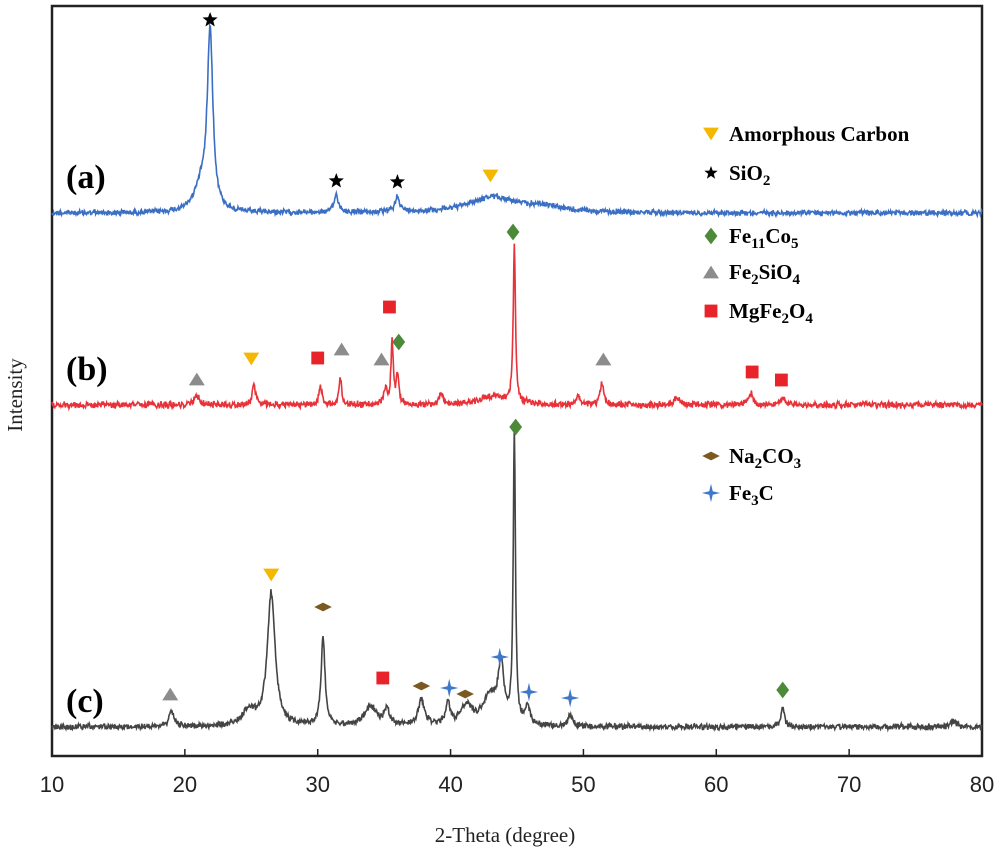 Image resolution: width=1001 pixels, height=852 pixels. I want to click on x-tick-label-80: 80, so click(982, 784).